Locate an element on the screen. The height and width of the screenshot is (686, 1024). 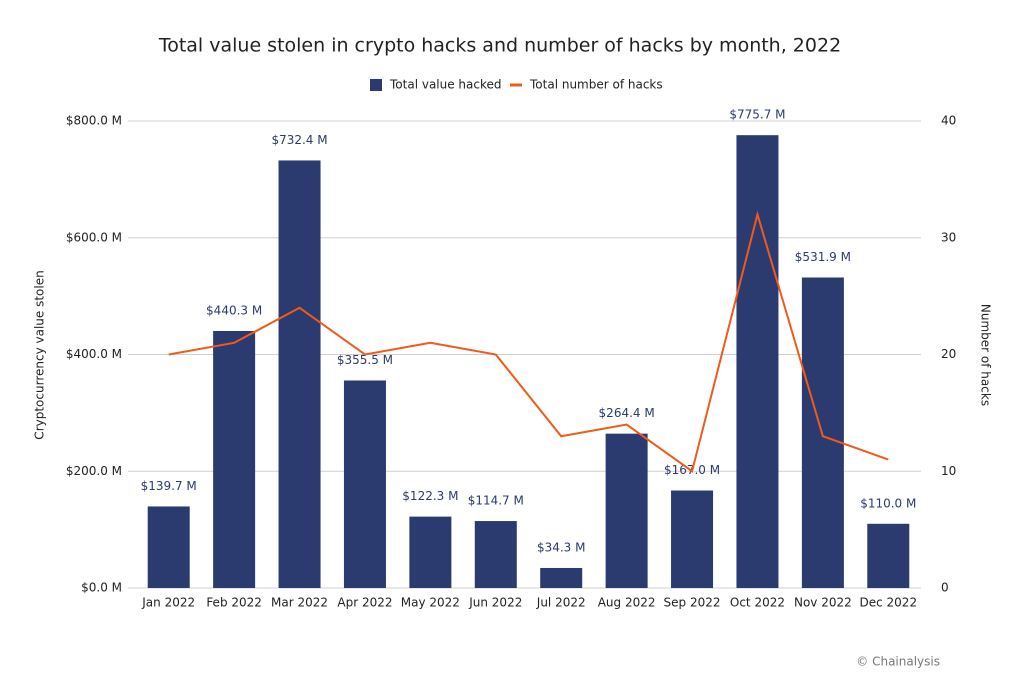
y-tick-label: $800.0 M is located at coordinates (94, 121).